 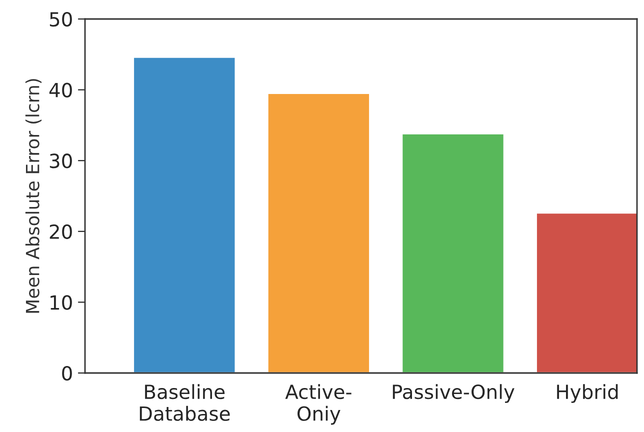 What do you see at coordinates (587, 393) in the screenshot?
I see `x-tick-label: Hybrid` at bounding box center [587, 393].